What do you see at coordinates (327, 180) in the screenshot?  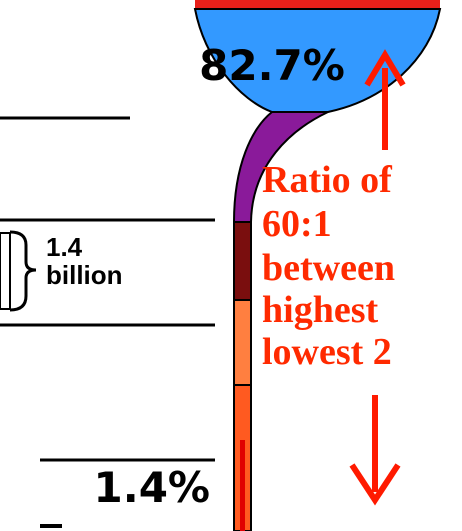 I see `ratio-note: Ratio of` at bounding box center [327, 180].